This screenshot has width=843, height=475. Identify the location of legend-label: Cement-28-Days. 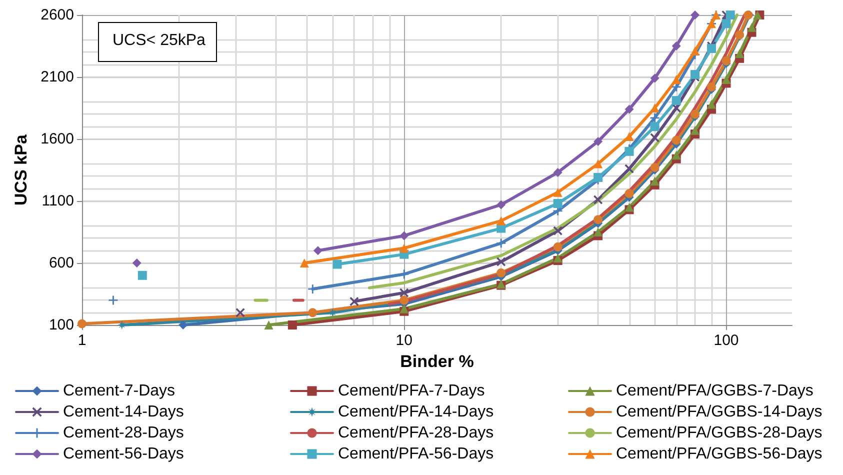
(123, 433).